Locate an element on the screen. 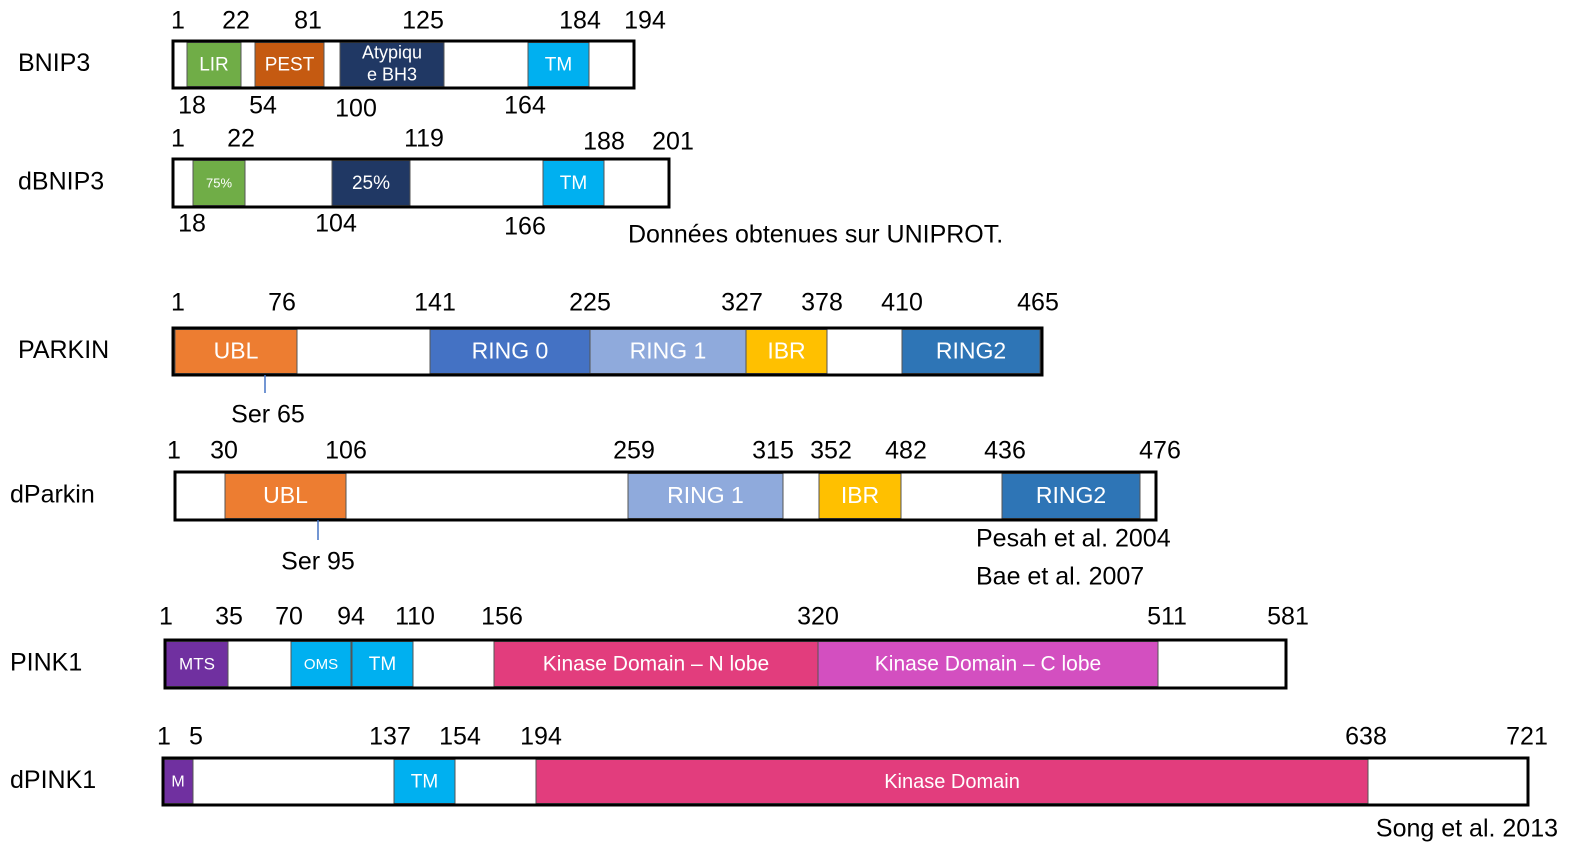 The height and width of the screenshot is (857, 1588). position-label: 94 is located at coordinates (351, 617).